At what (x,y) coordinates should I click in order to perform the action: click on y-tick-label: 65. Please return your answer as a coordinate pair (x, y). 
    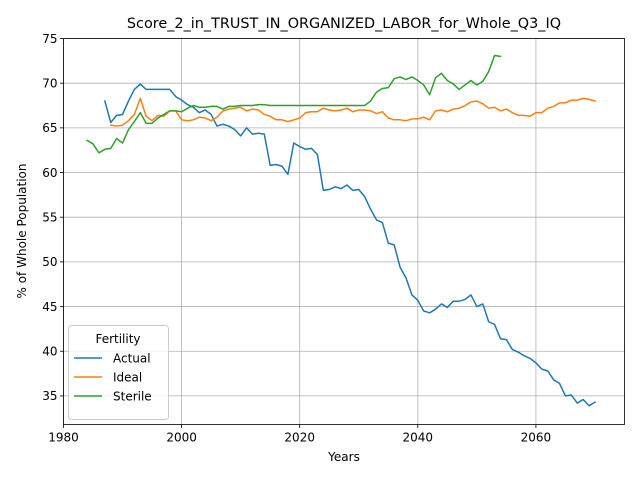
    Looking at the image, I should click on (49, 128).